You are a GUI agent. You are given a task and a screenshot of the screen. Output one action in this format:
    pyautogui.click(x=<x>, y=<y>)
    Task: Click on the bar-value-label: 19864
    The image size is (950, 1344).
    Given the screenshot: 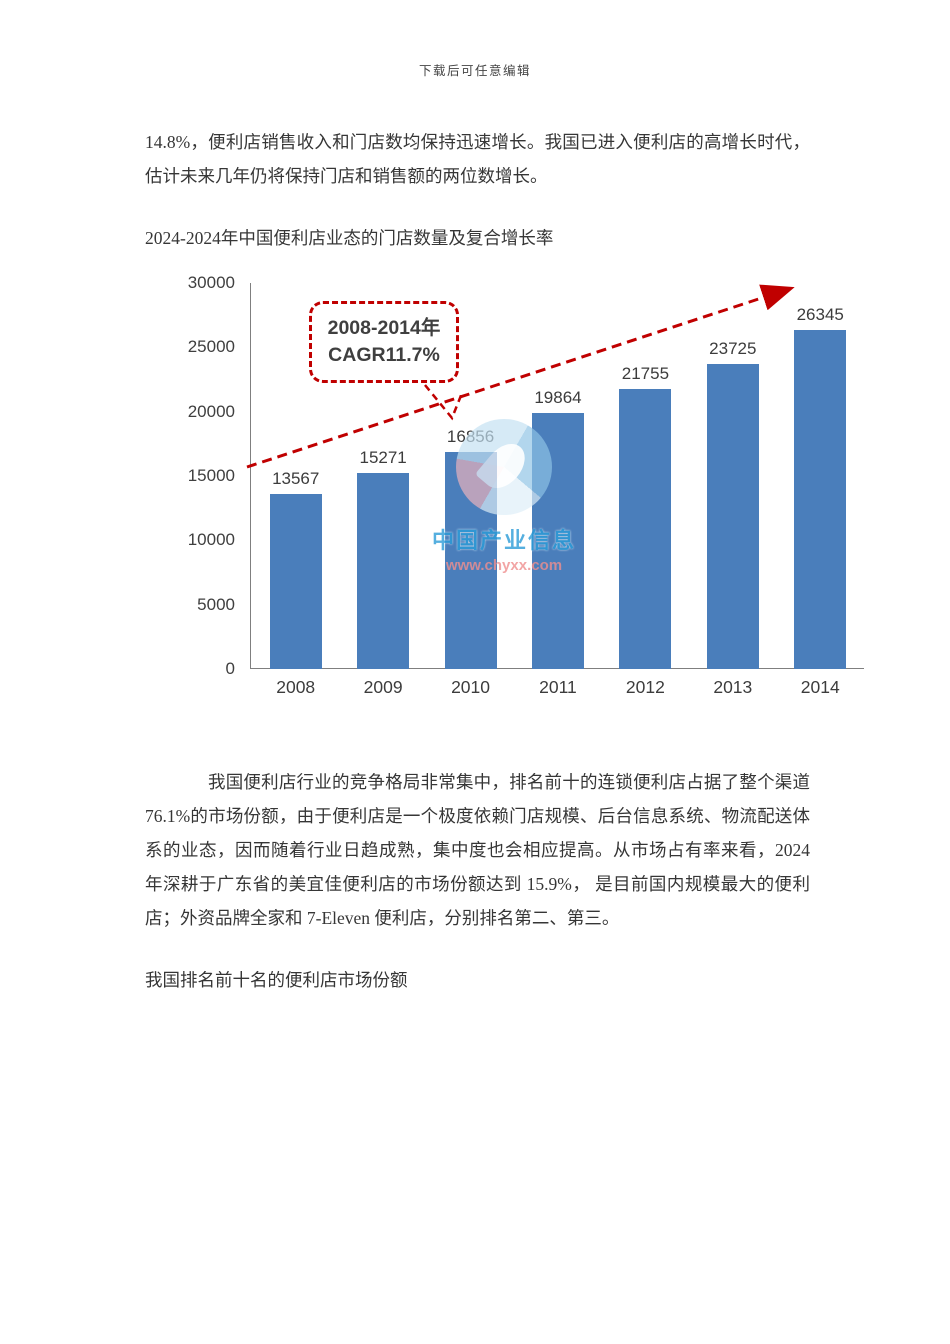 What is the action you would take?
    pyautogui.click(x=558, y=397)
    